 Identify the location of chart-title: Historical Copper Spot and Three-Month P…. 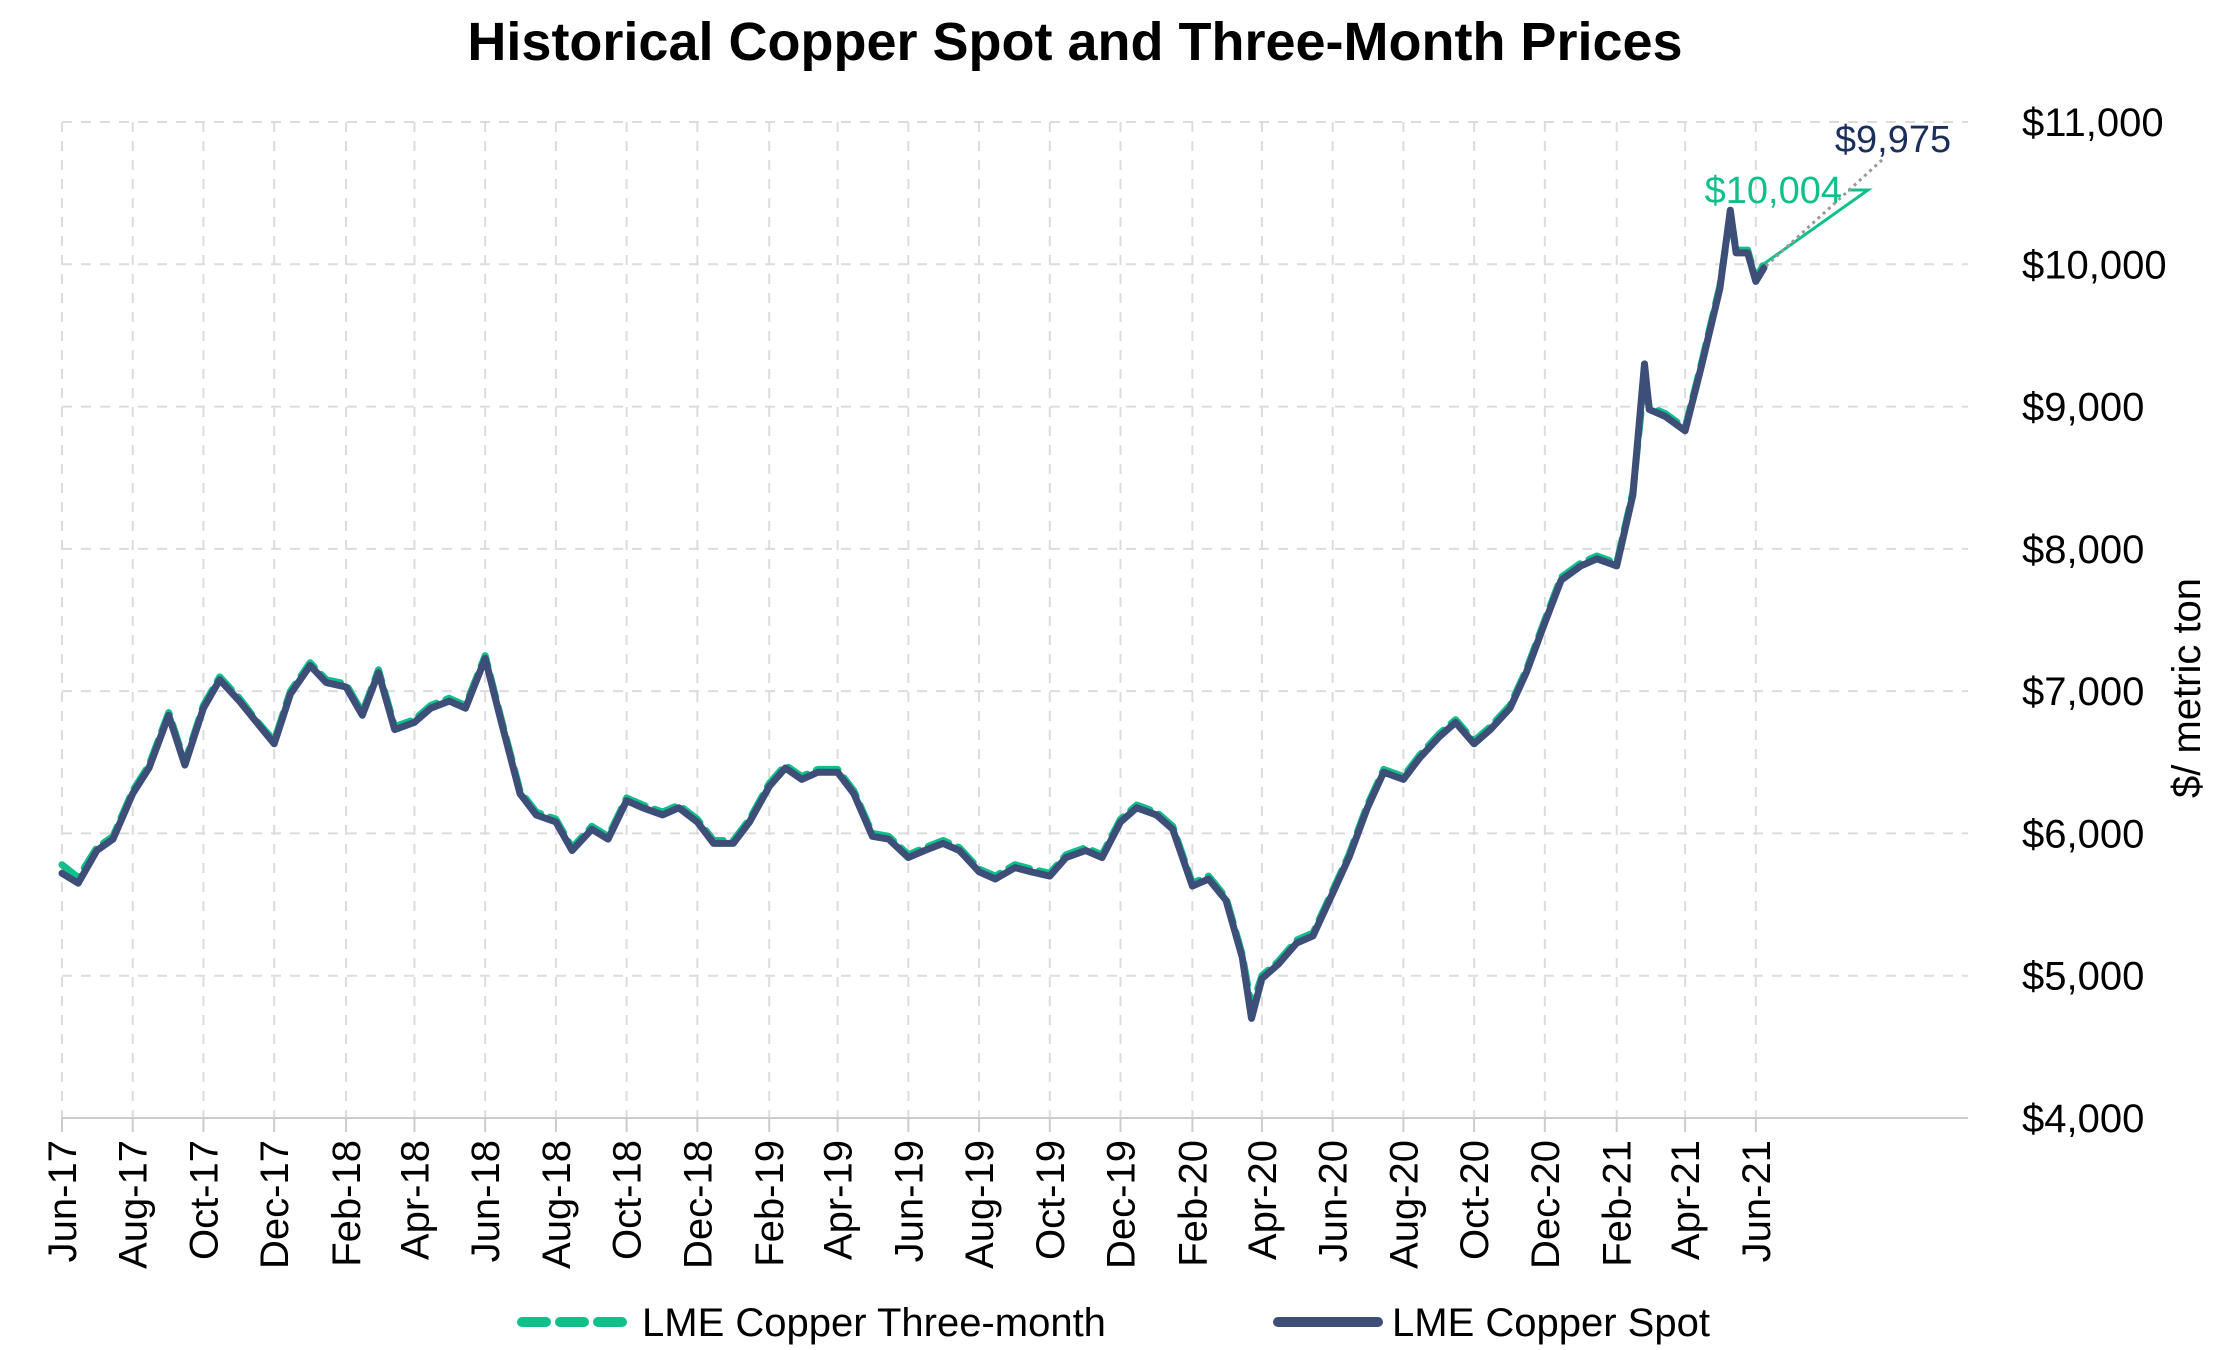
(1074, 42).